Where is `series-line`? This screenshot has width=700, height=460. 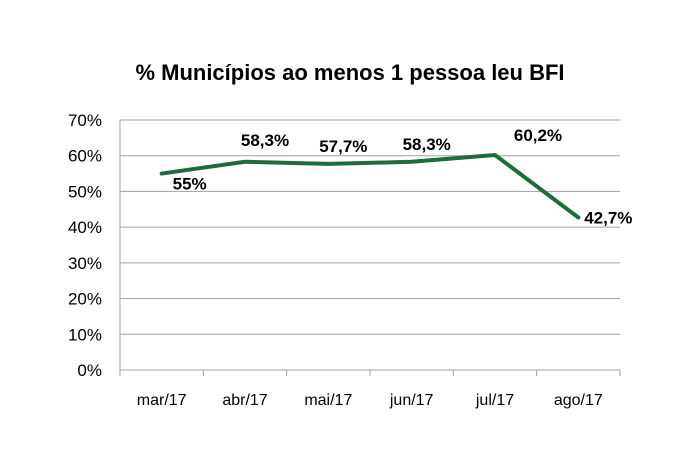
series-line is located at coordinates (370, 186).